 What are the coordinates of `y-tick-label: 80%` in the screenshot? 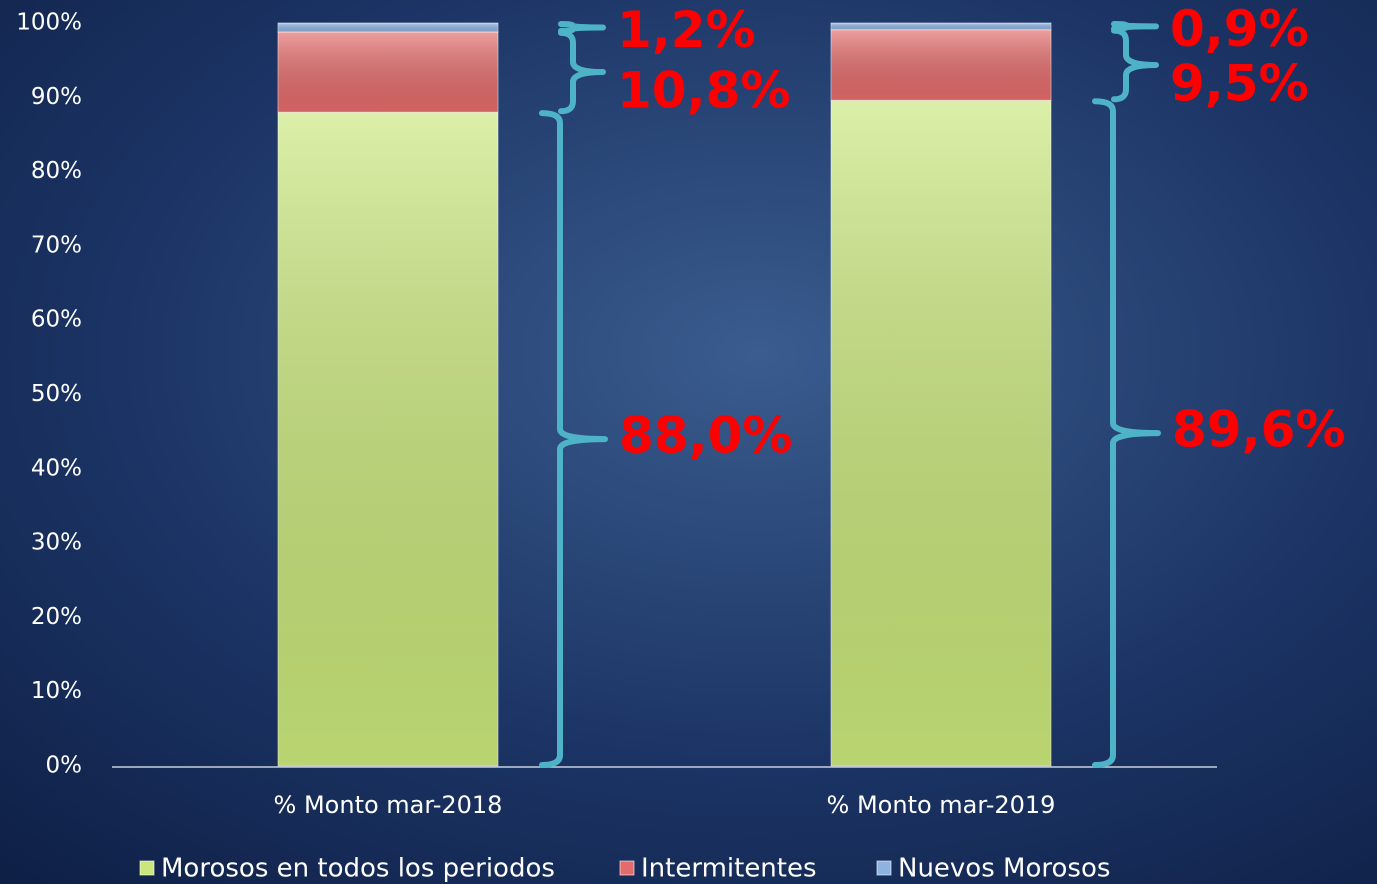 It's located at (56, 171).